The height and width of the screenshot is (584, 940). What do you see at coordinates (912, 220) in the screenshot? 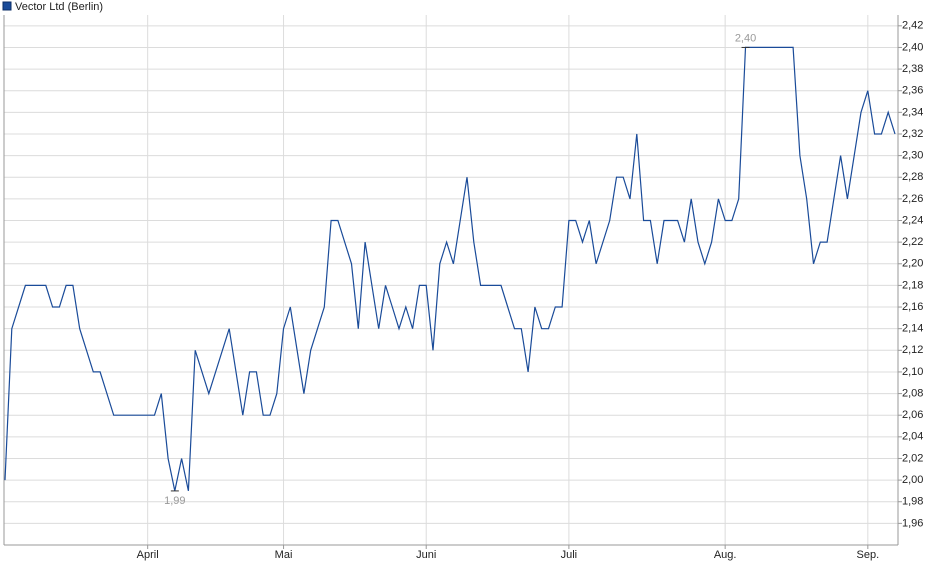
I see `y-tick-label: 2,24` at bounding box center [912, 220].